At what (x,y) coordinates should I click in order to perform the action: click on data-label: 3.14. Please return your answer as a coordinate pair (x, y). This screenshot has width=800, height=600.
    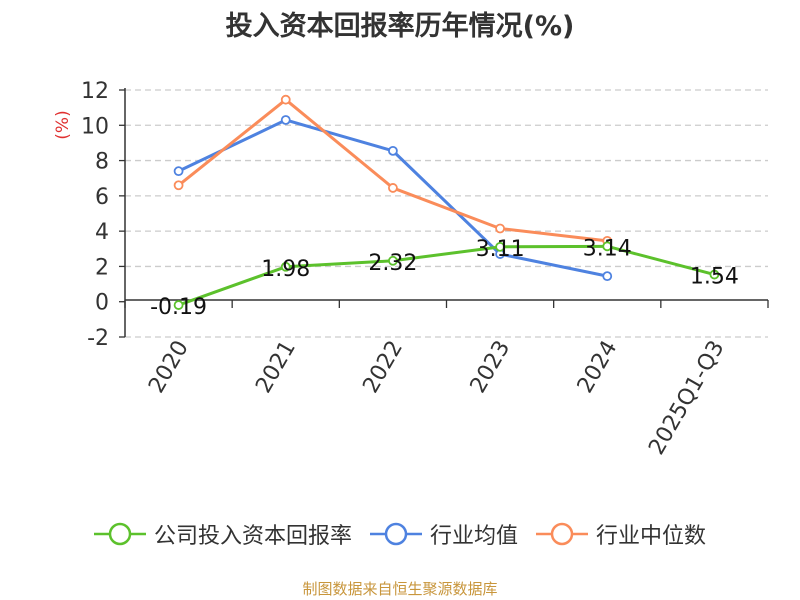
    Looking at the image, I should click on (607, 248).